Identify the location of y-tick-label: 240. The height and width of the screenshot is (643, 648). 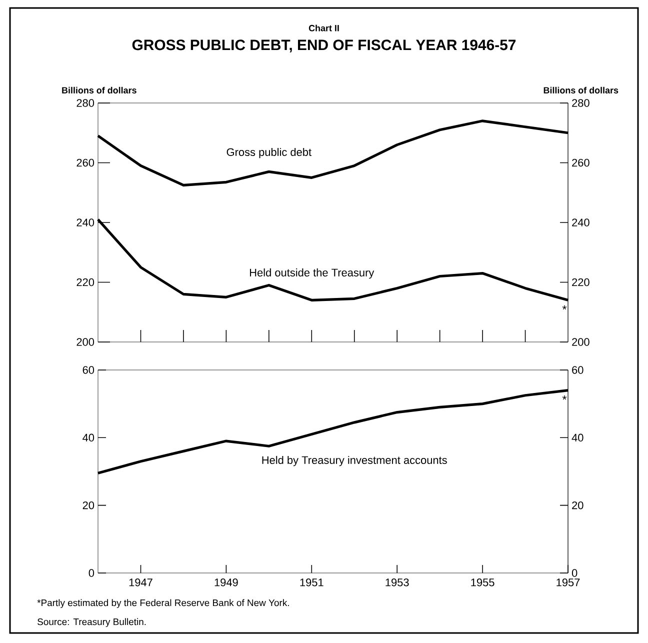
(85, 222).